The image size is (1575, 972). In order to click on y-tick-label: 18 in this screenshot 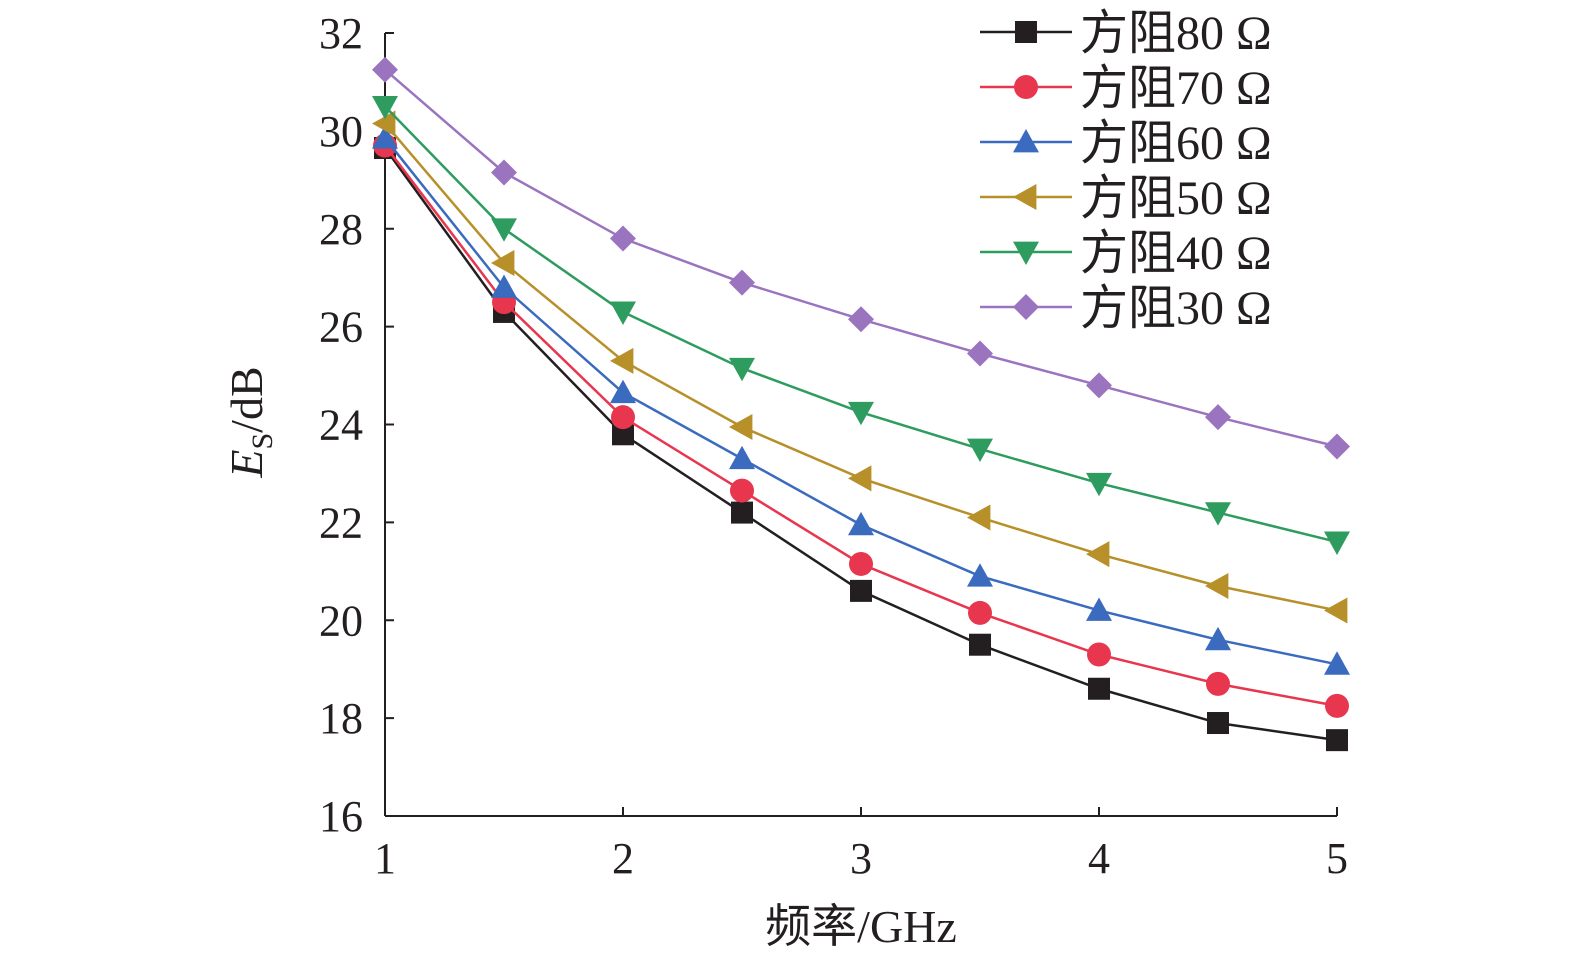, I will do `click(341, 718)`.